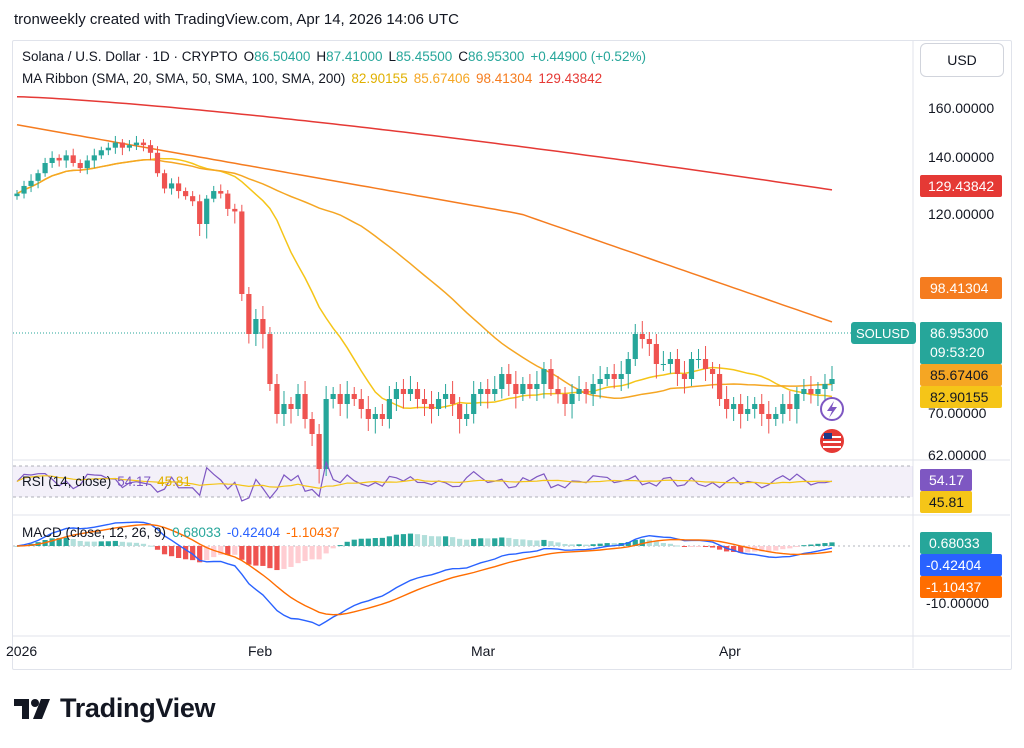 The width and height of the screenshot is (1024, 748). Describe the element at coordinates (130, 56) in the screenshot. I see `symbol-name: Solana / U.S. Dollar · 1D · CRYPTO` at that location.